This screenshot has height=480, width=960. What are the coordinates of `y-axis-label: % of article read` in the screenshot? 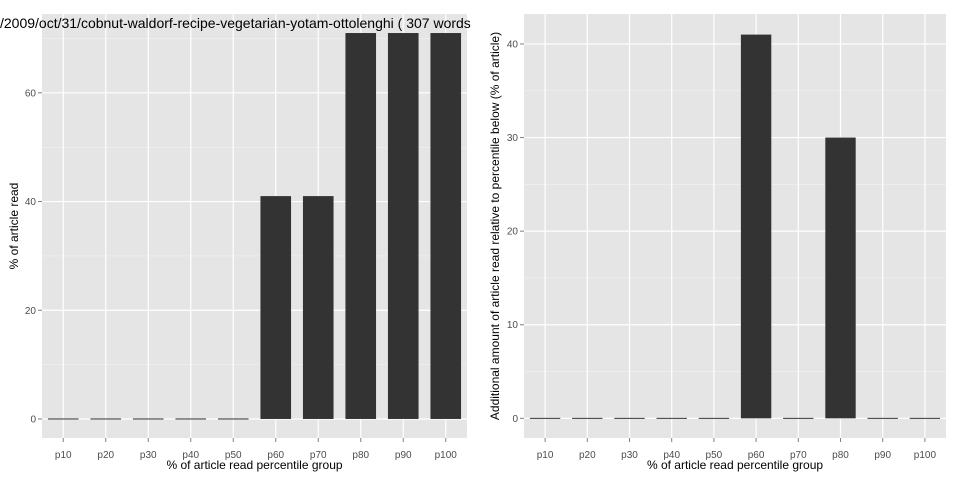 It's located at (14, 226).